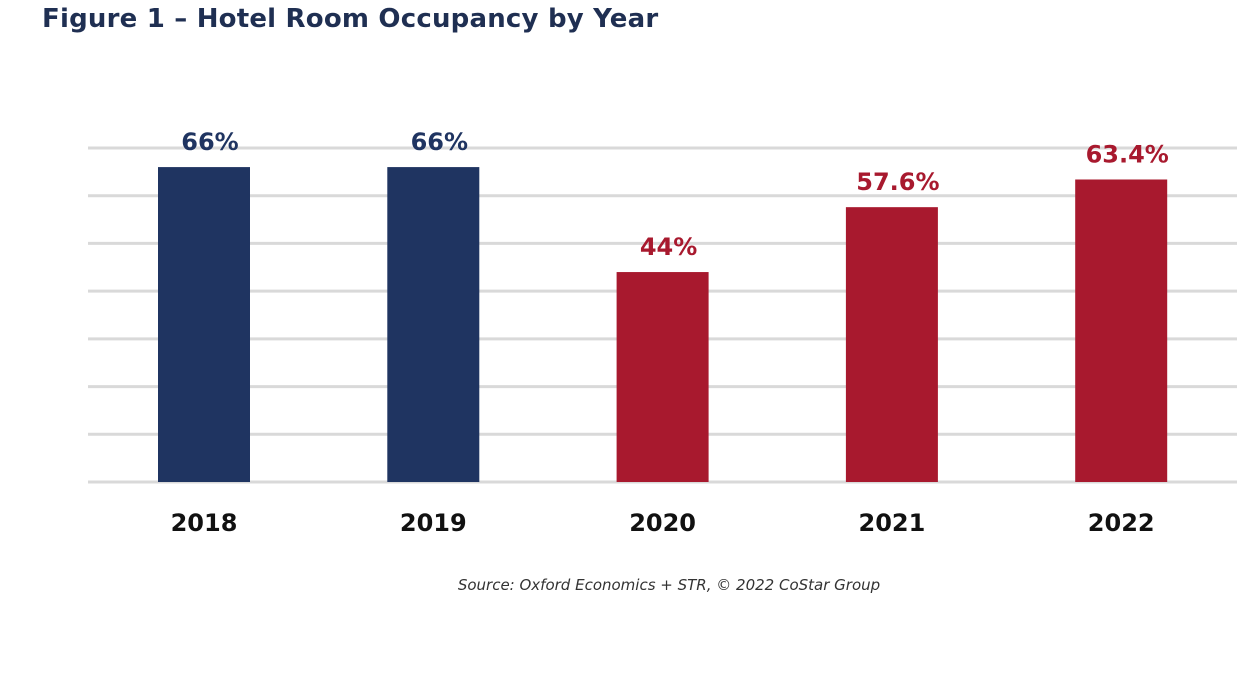  What do you see at coordinates (897, 182) in the screenshot?
I see `data-label-2021: 57.6%` at bounding box center [897, 182].